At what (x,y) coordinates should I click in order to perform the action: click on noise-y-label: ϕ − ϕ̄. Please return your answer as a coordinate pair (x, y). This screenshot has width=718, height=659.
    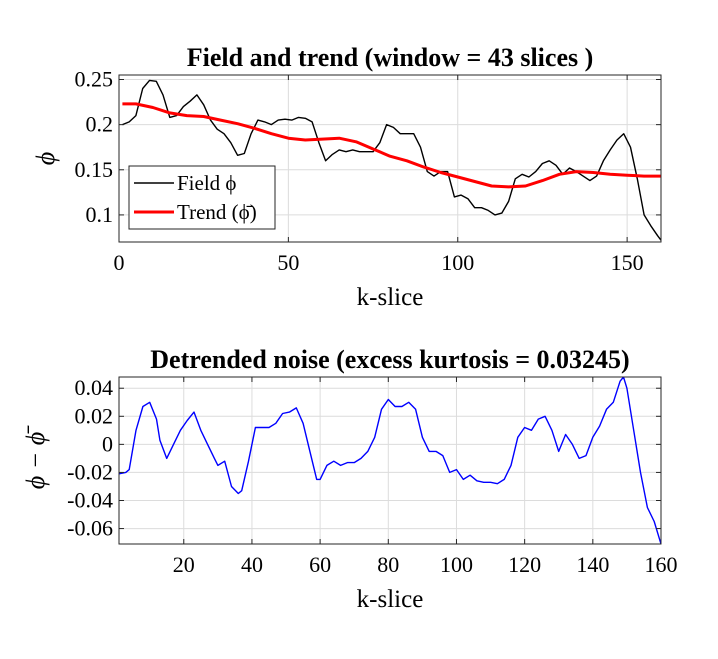
    Looking at the image, I should click on (35, 457).